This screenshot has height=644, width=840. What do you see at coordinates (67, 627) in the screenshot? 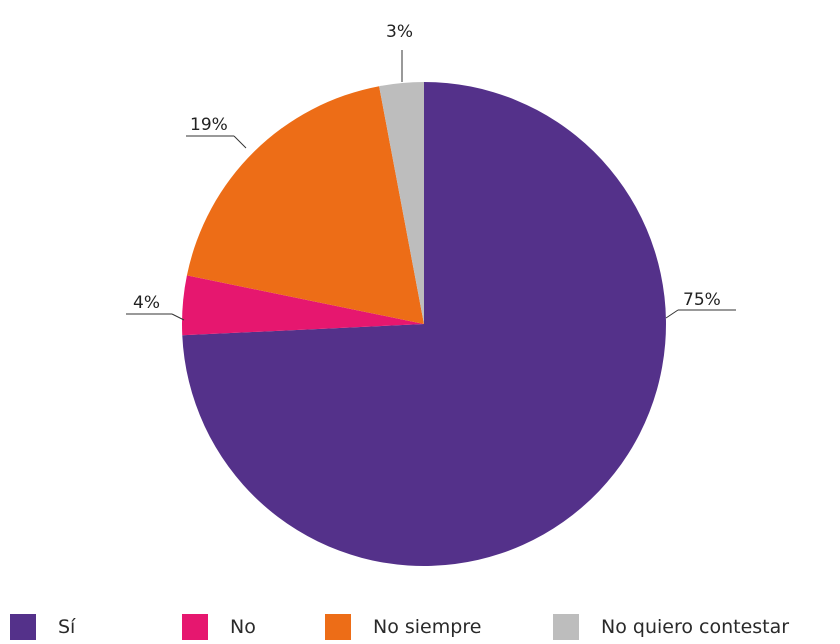
I see `legend-label-si: Sí` at bounding box center [67, 627].